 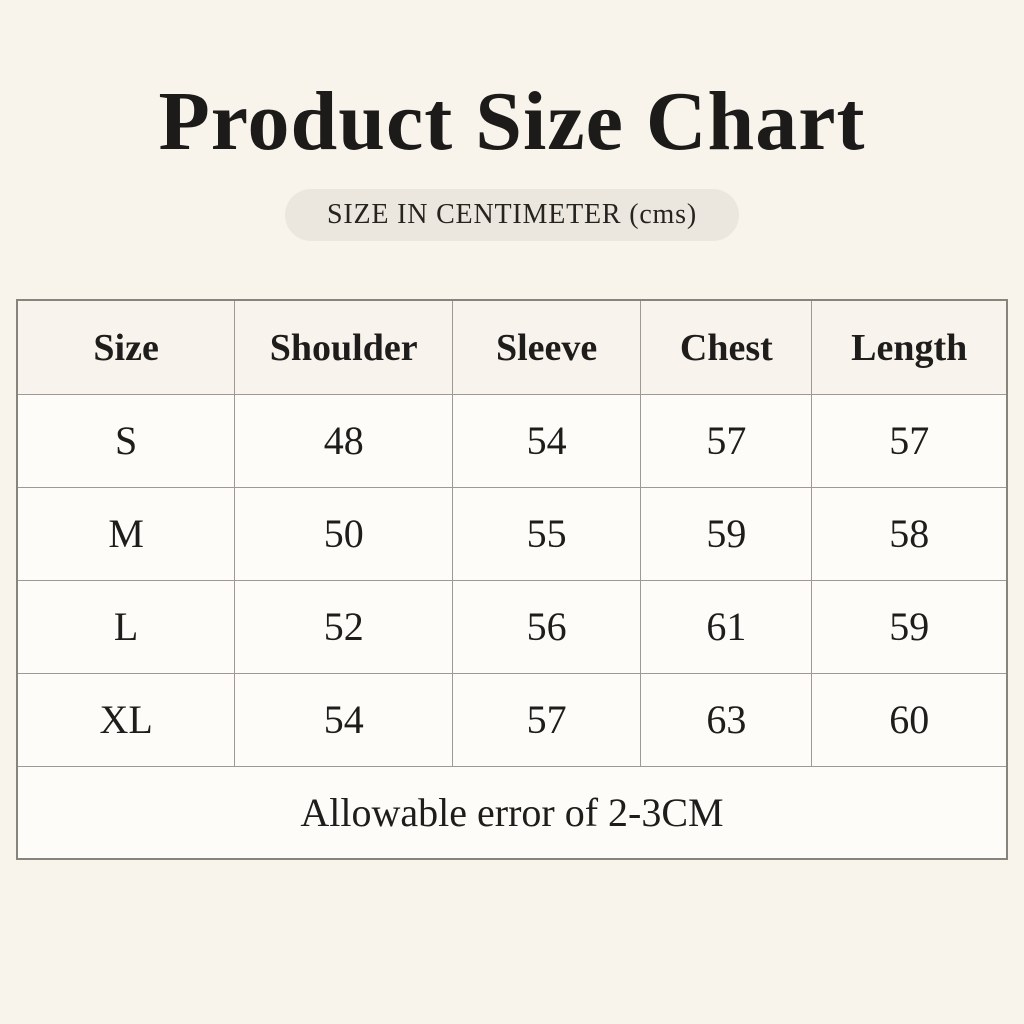 I want to click on subtitle-badge: SIZE IN CENTIMETER (cms), so click(x=512, y=215).